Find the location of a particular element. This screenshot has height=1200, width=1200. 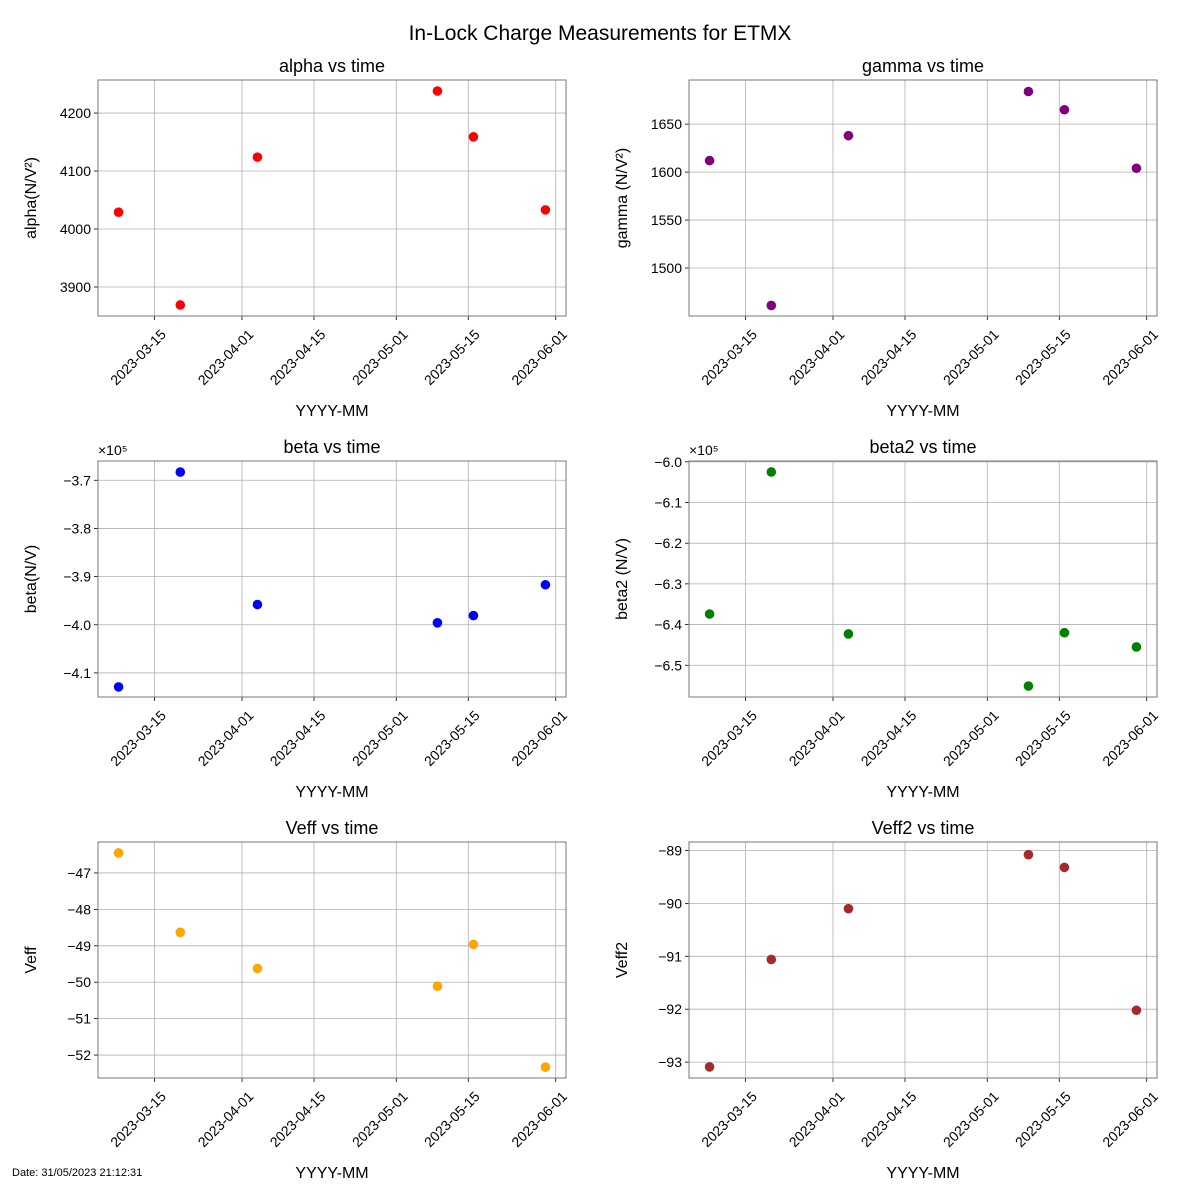

y-tick-label: −52 is located at coordinates (79, 1055).